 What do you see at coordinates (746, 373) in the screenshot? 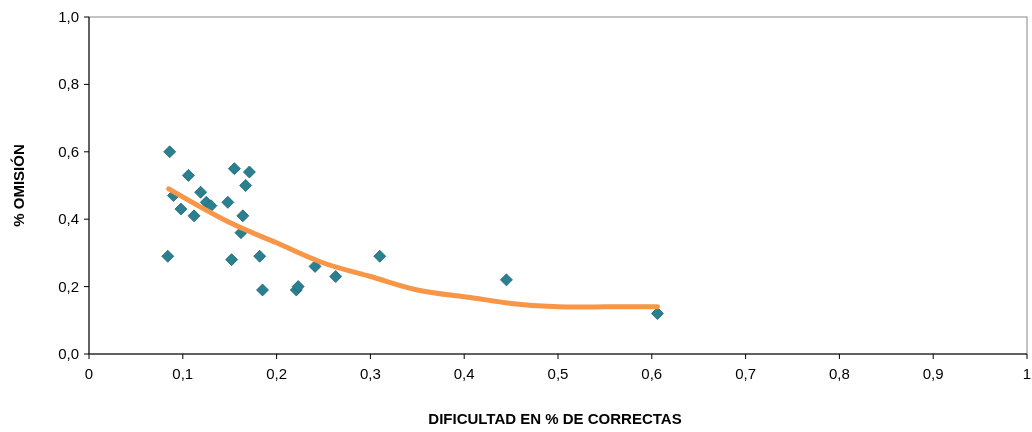
I see `x-tick-label: 0,7` at bounding box center [746, 373].